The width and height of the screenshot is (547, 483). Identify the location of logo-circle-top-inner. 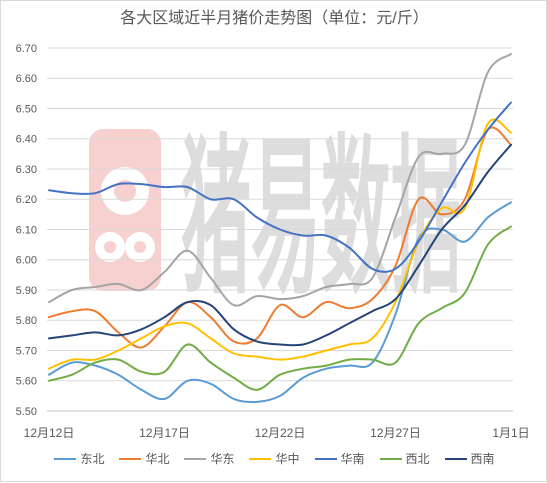
(125, 191).